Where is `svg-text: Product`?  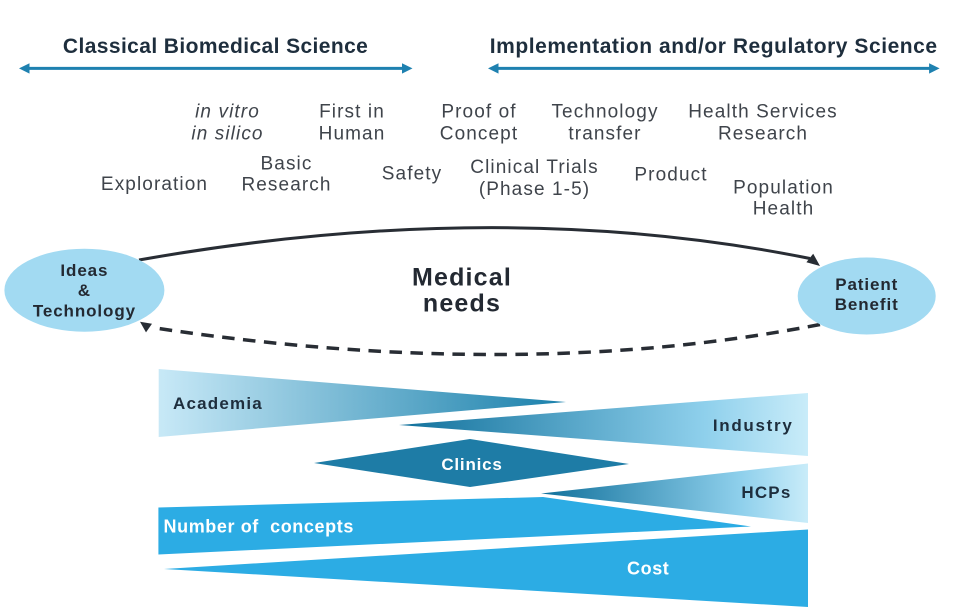 svg-text: Product is located at coordinates (670, 174).